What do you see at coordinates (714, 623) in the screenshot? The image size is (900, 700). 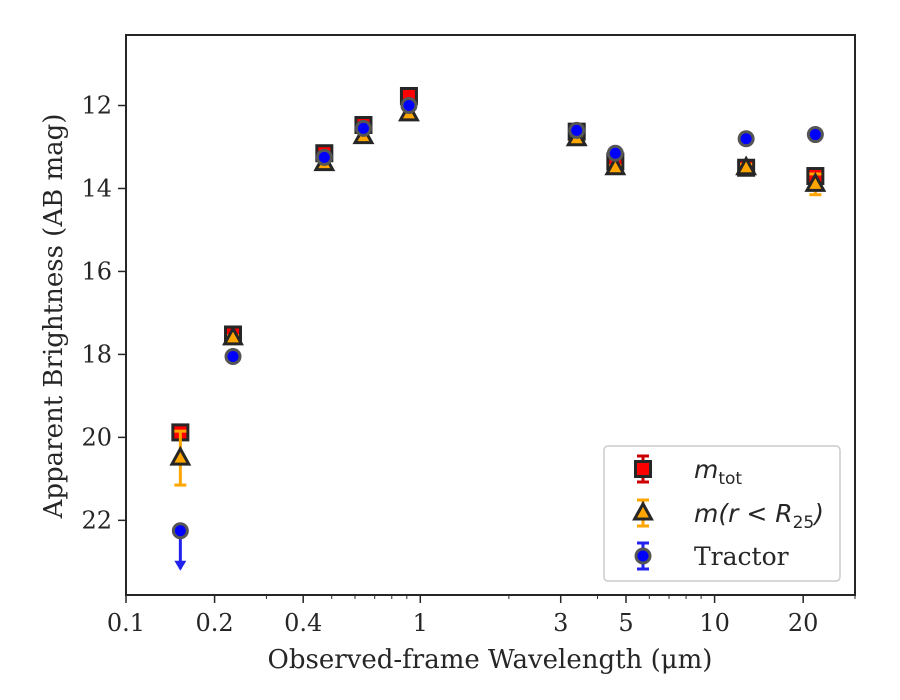 I see `x-tick-label: 10` at bounding box center [714, 623].